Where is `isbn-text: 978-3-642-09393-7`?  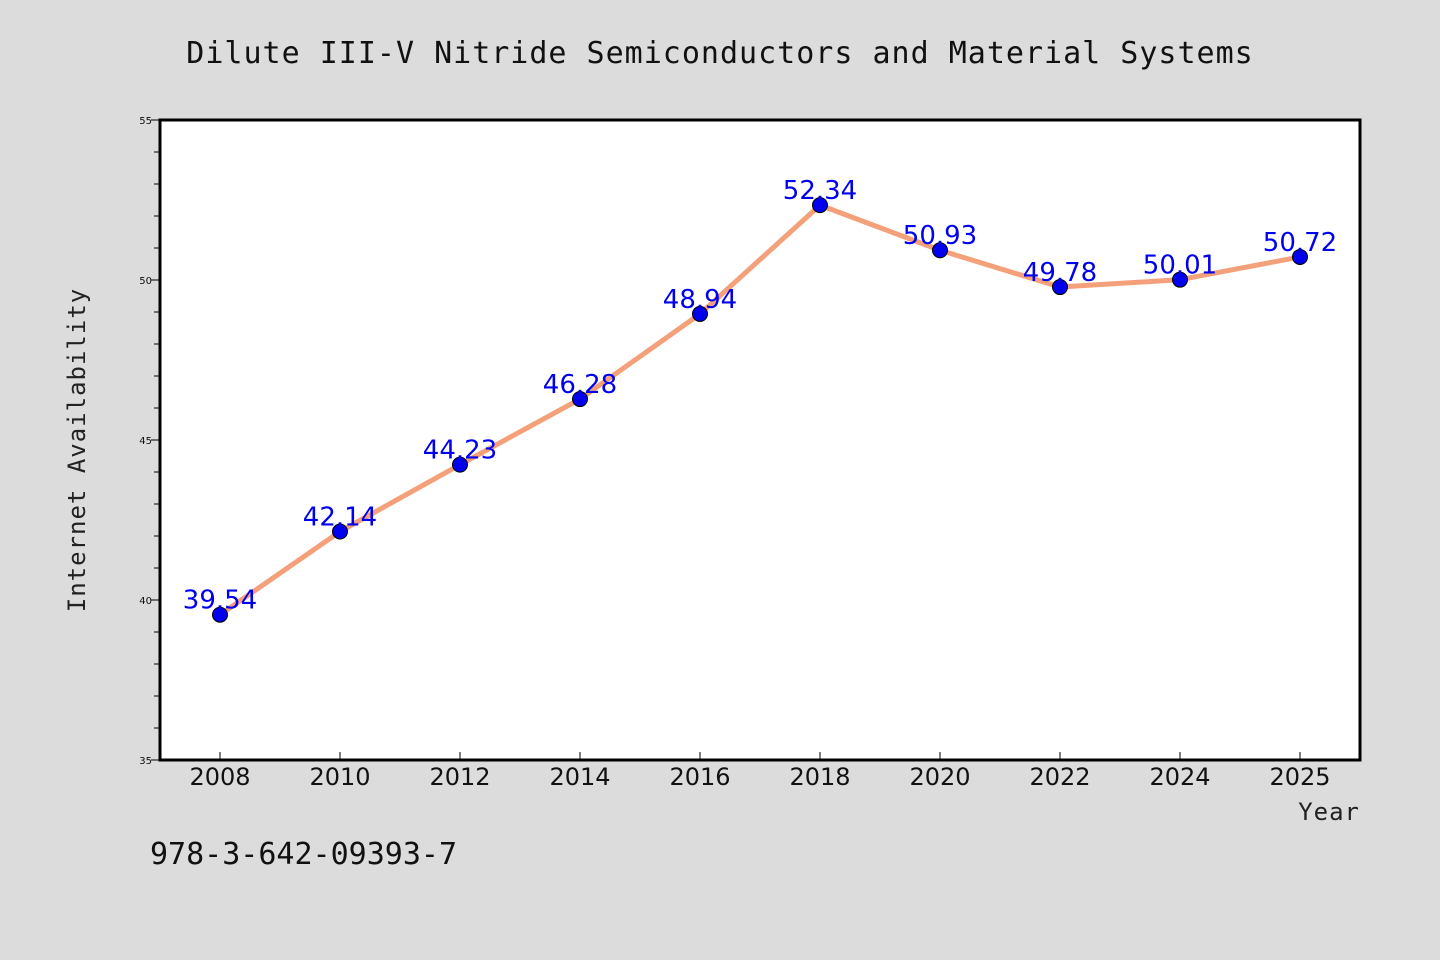
isbn-text: 978-3-642-09393-7 is located at coordinates (303, 854).